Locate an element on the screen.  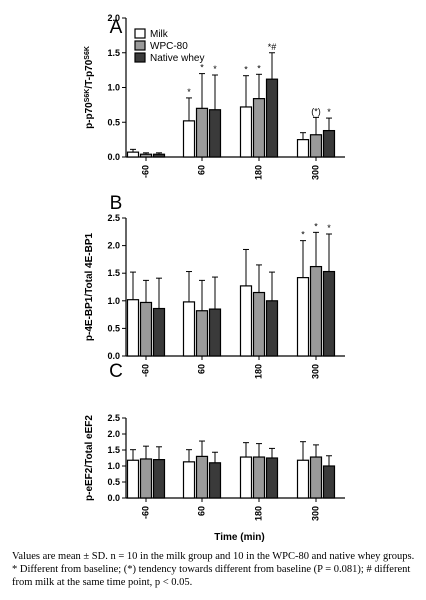
legend-label: Milk is located at coordinates (159, 34).